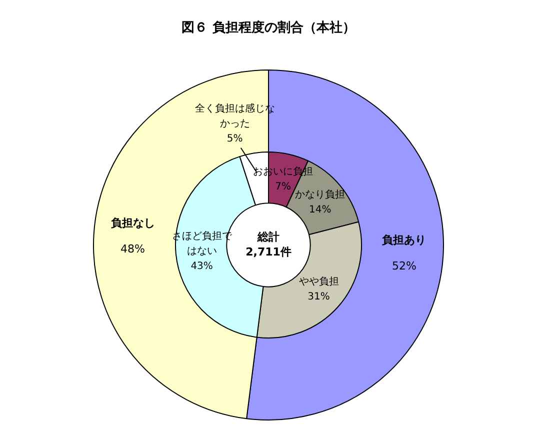  I want to click on data-label: 7%, so click(283, 187).